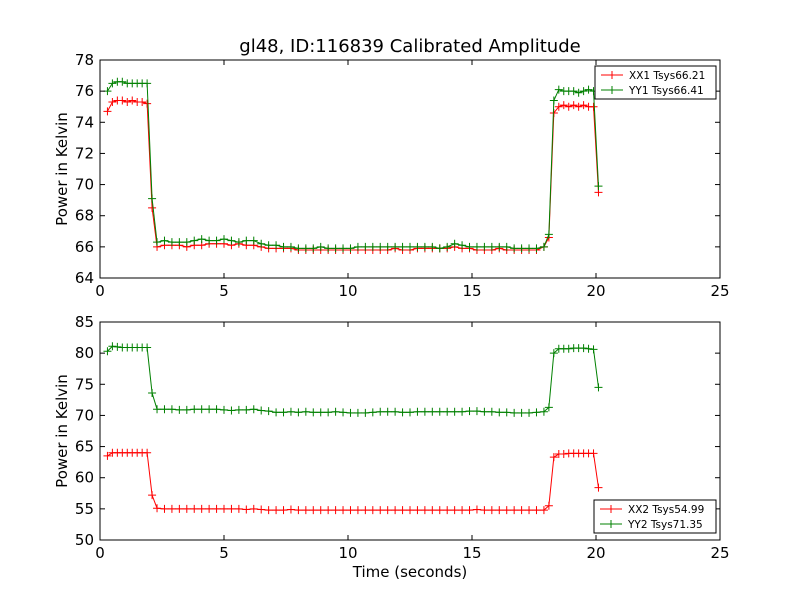  Describe the element at coordinates (409, 46) in the screenshot. I see `chart-title: gl48, ID:116839 Calibrated Amplitude` at that location.